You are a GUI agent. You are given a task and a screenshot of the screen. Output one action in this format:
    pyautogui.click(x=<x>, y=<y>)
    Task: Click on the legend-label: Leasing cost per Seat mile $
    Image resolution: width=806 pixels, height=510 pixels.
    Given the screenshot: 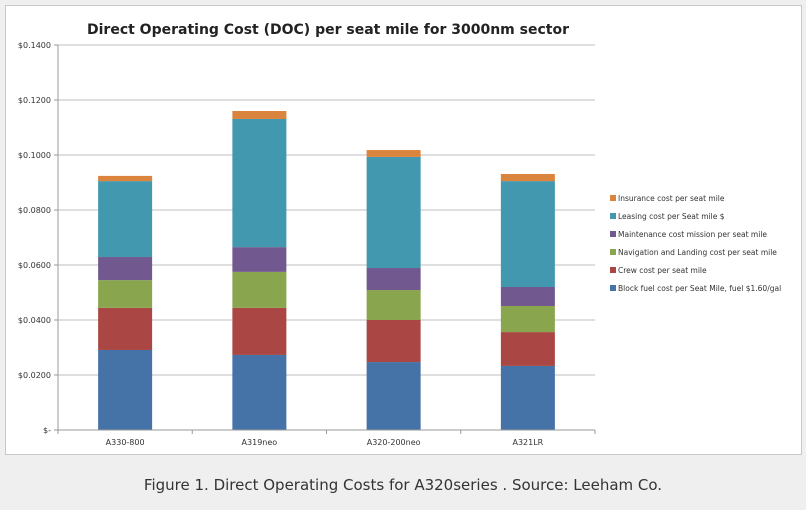 What is the action you would take?
    pyautogui.click(x=671, y=216)
    